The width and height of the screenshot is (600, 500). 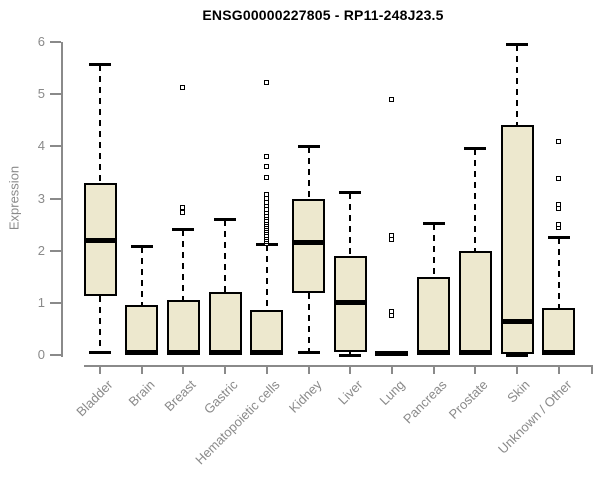 I want to click on x-tick-label: Unknown / Other, so click(x=534, y=417).